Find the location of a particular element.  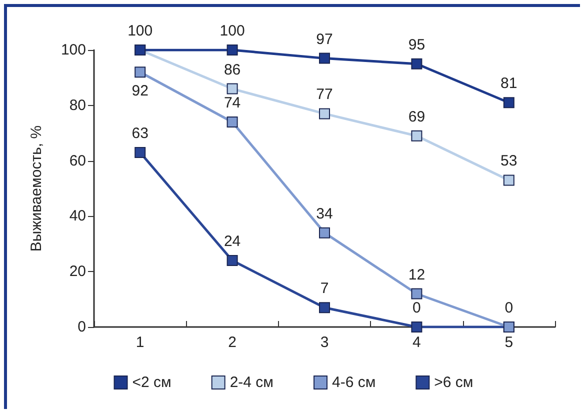

y-tick-label: 100 is located at coordinates (73, 50).